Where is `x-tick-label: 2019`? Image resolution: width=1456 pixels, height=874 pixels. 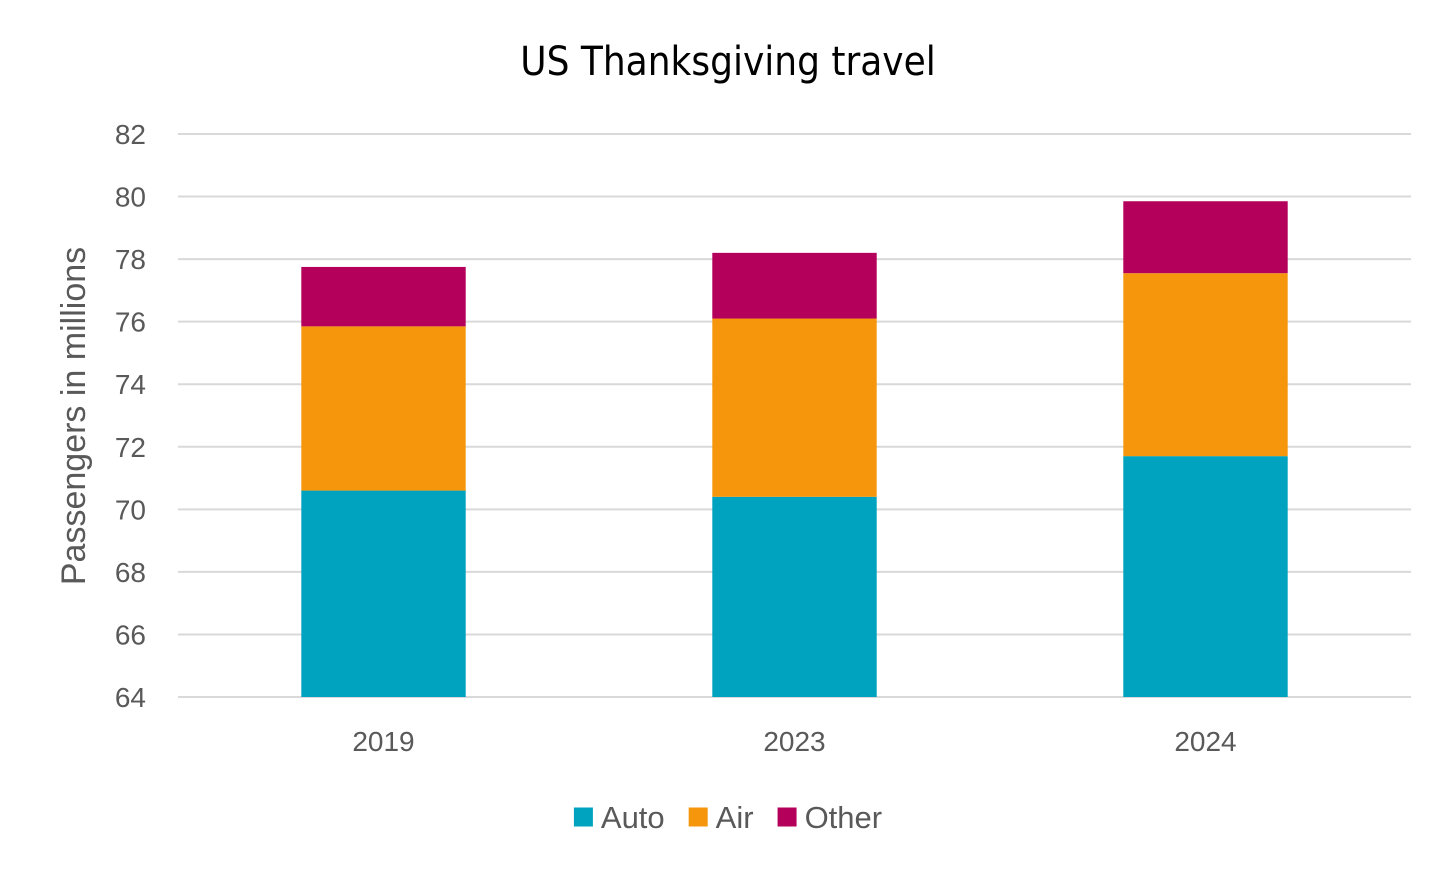 x-tick-label: 2019 is located at coordinates (383, 741).